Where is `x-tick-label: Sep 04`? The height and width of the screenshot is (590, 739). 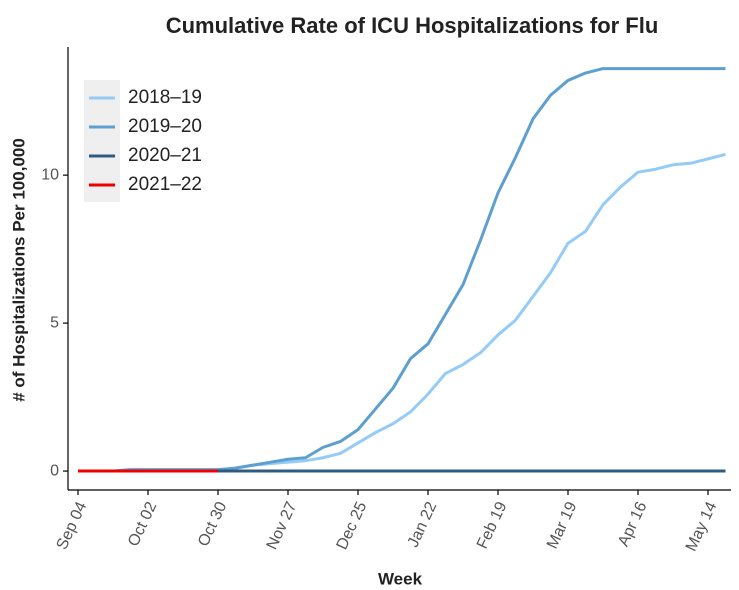 x-tick-label: Sep 04 is located at coordinates (72, 525).